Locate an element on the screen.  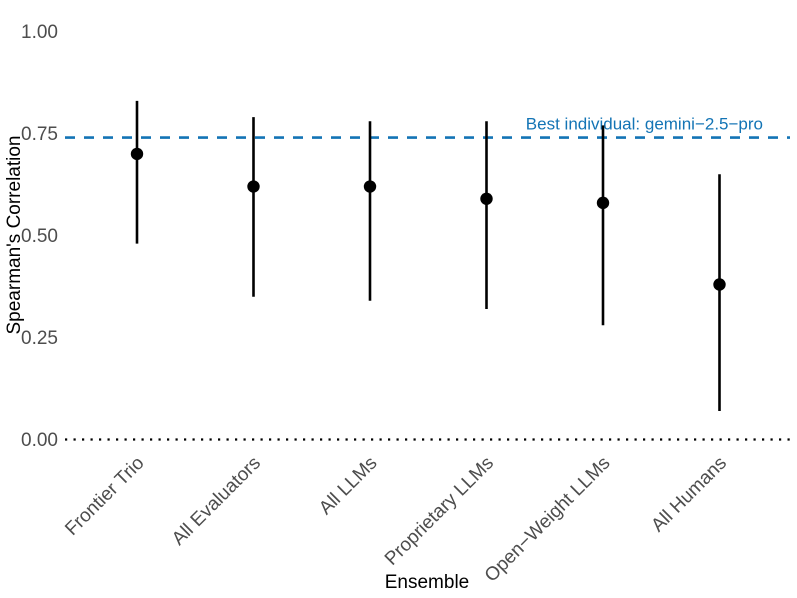
y-tick-label: 0.25 is located at coordinates (39, 338).